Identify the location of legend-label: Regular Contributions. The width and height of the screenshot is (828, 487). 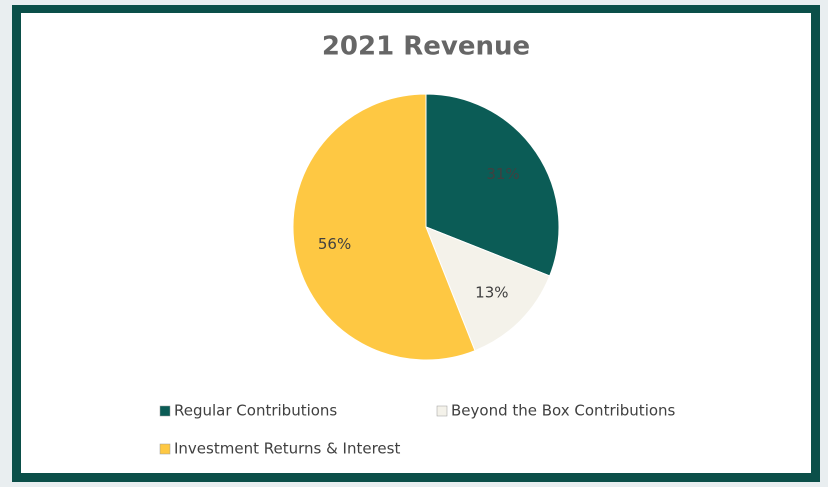
(255, 411).